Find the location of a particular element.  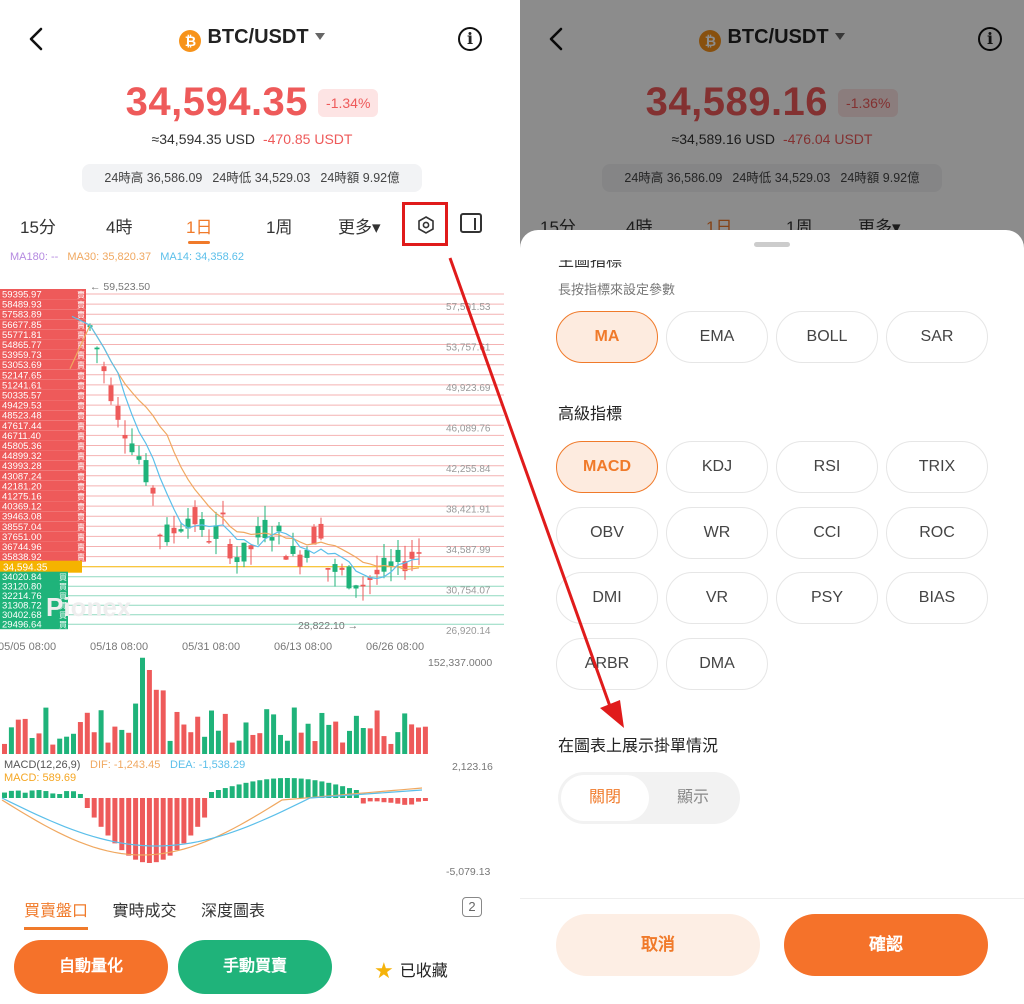

cancel-button: 取消 is located at coordinates (658, 945).